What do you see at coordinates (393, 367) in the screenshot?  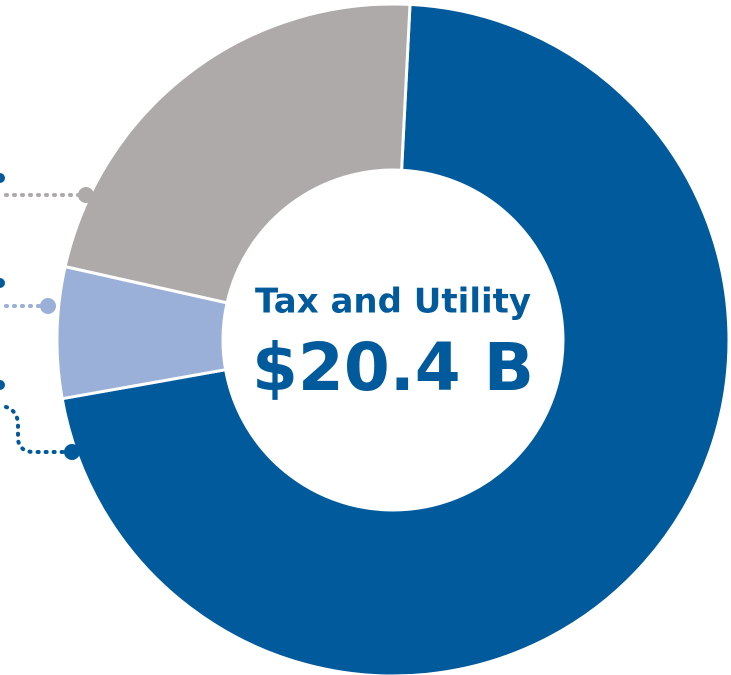 I see `center-value: $20.4 B` at bounding box center [393, 367].